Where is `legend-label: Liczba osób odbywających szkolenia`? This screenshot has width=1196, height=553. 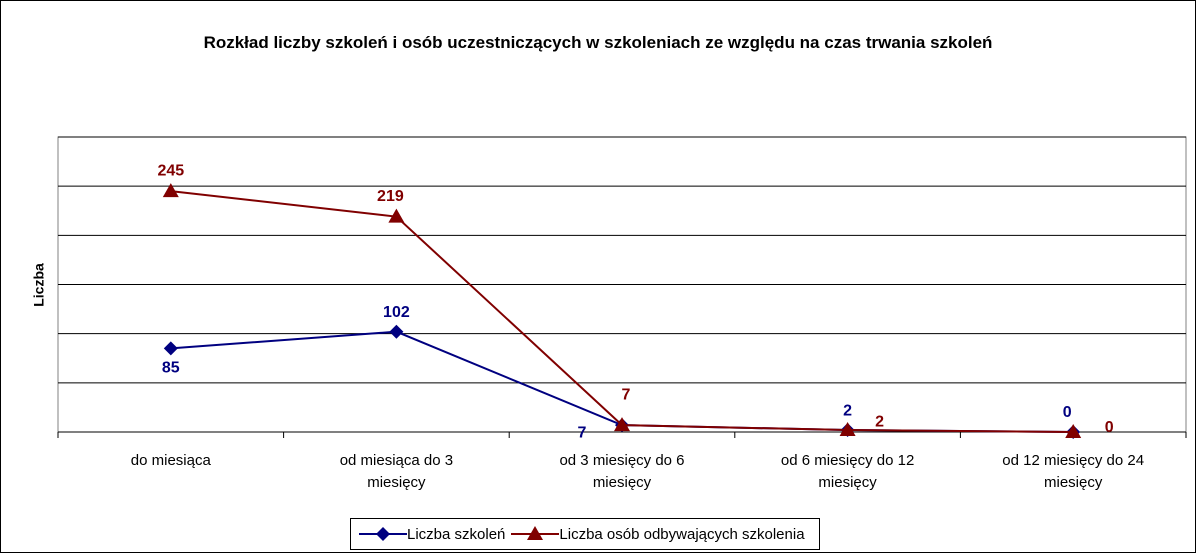 legend-label: Liczba osób odbywających szkolenia is located at coordinates (682, 534).